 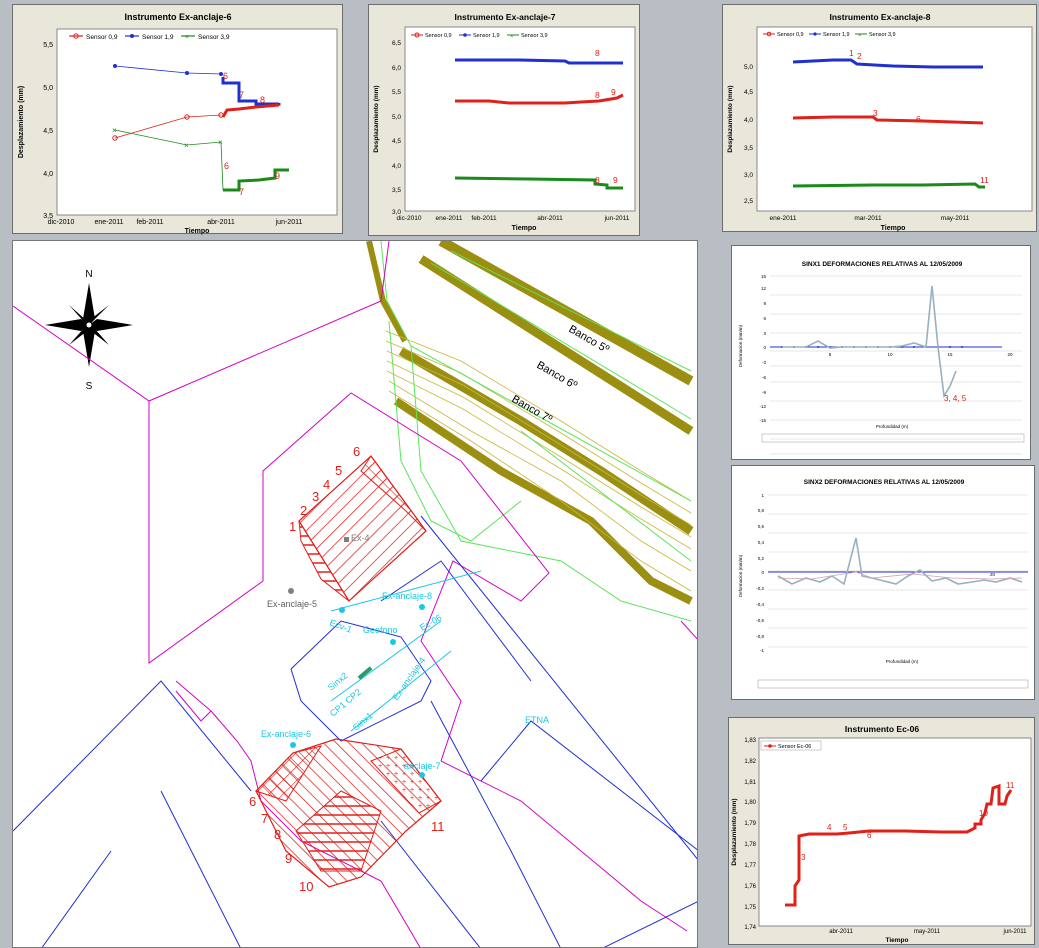 I want to click on y-tick: -0,8, so click(x=760, y=636).